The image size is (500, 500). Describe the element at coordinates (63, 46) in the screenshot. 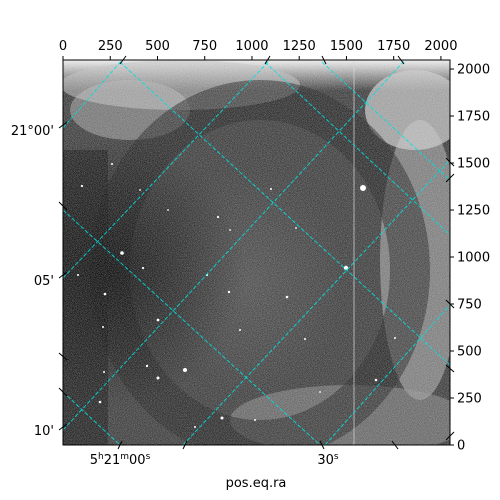

I see `top-tick-label: 0` at that location.